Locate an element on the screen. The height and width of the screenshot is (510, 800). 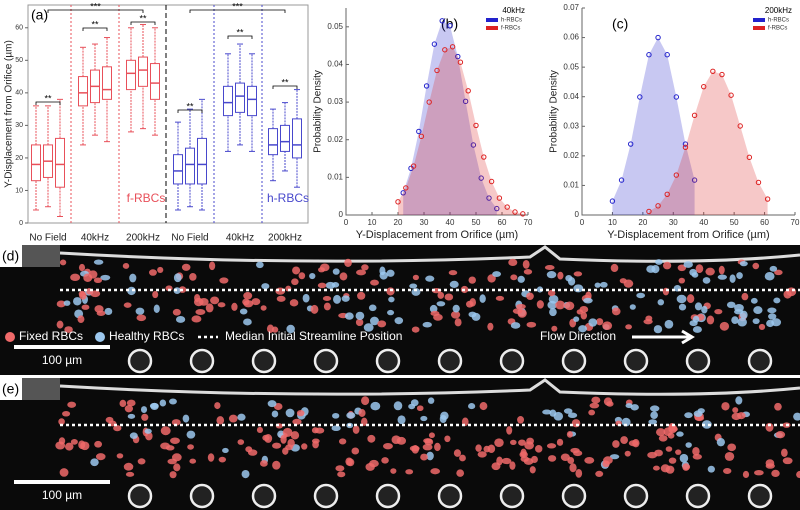
x-tick-label: 60 is located at coordinates (502, 222).